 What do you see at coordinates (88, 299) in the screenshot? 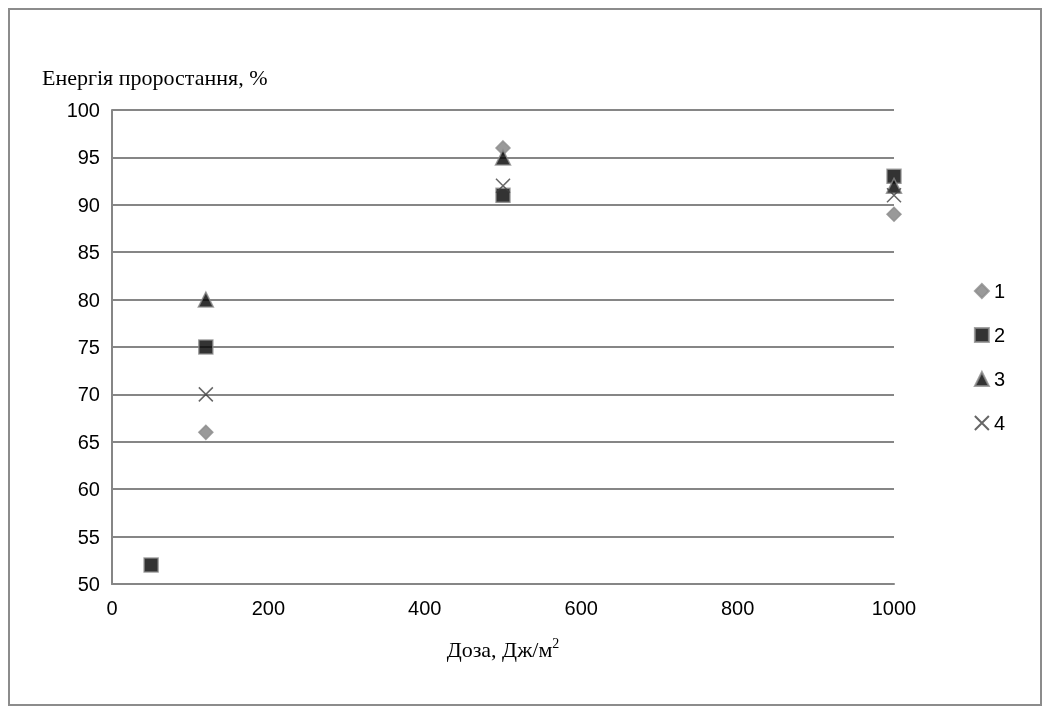
I see `y-tick-label: 80` at bounding box center [88, 299].